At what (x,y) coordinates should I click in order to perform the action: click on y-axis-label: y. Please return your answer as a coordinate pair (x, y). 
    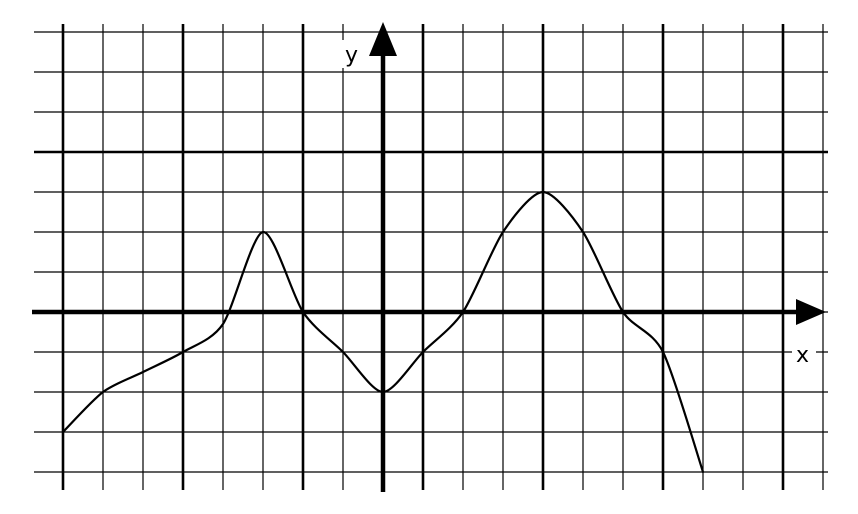
    Looking at the image, I should click on (351, 55).